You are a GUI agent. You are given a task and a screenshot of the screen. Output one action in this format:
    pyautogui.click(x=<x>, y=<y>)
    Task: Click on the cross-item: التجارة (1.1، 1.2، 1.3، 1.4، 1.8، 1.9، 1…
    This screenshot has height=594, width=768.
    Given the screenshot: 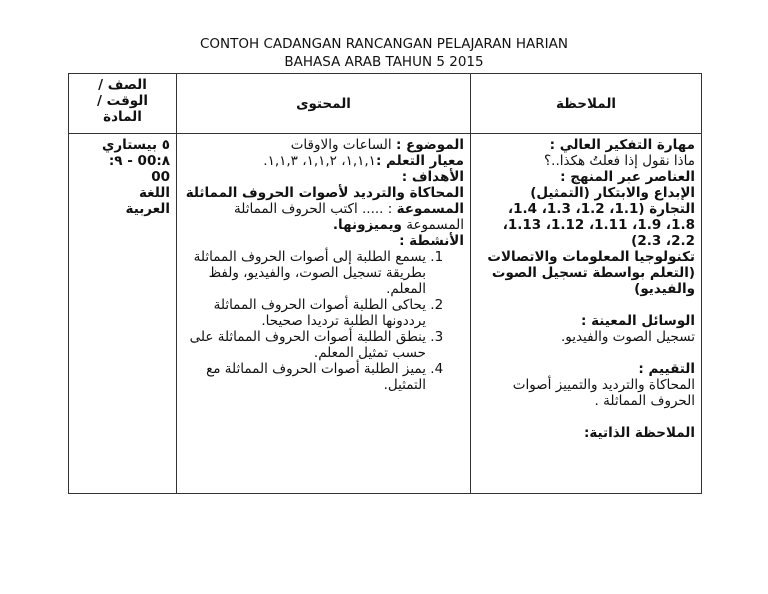 What is the action you would take?
    pyautogui.click(x=598, y=225)
    